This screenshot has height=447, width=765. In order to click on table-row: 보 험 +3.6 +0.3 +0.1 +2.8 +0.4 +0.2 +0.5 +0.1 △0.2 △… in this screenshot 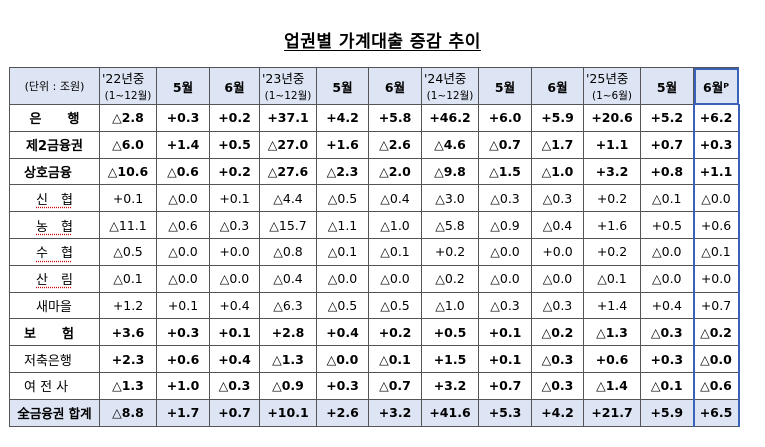, I will do `click(374, 332)`.